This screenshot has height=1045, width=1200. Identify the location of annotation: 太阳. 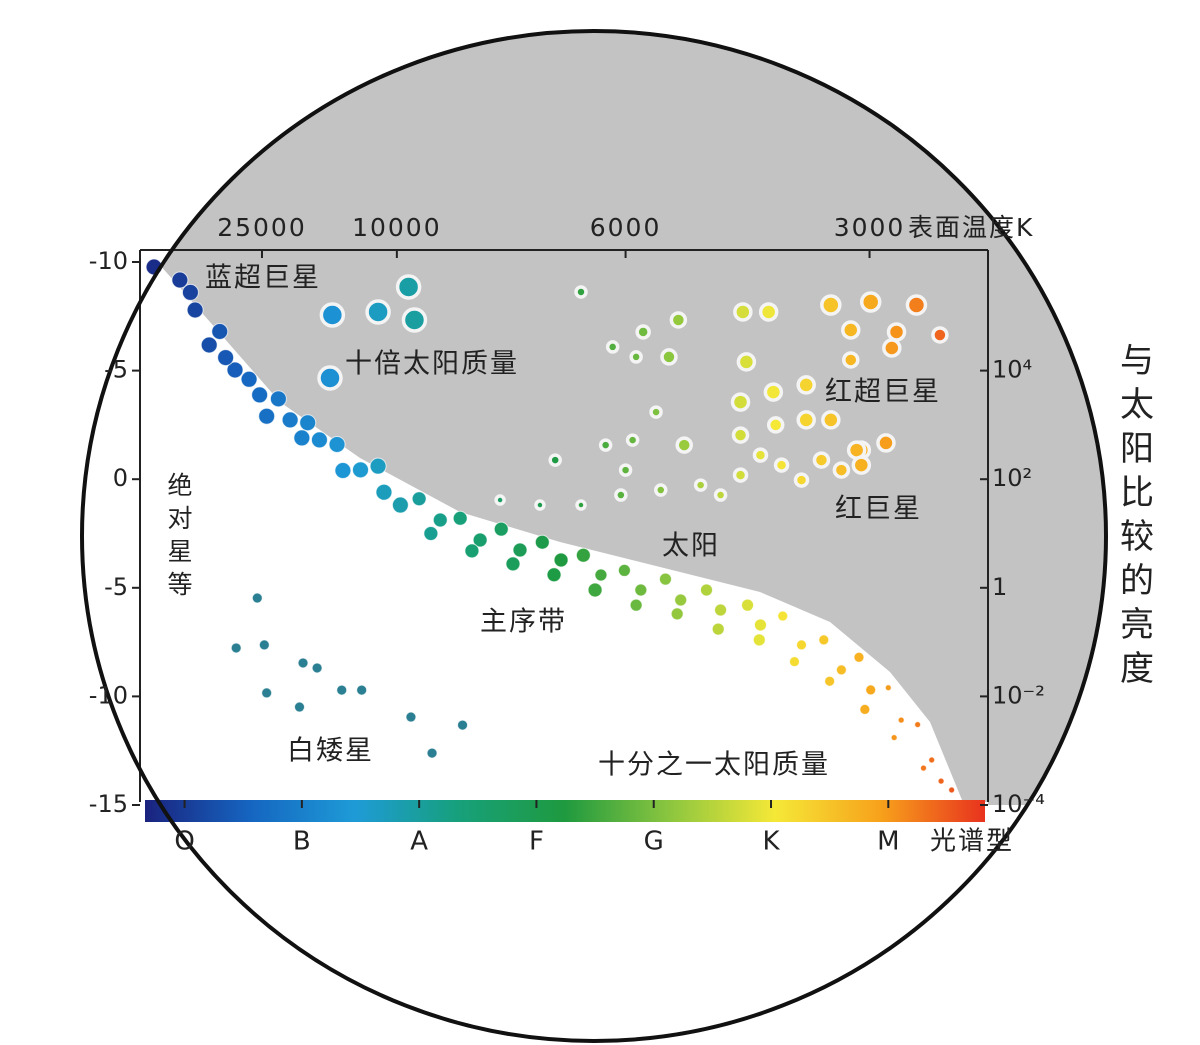
(691, 546).